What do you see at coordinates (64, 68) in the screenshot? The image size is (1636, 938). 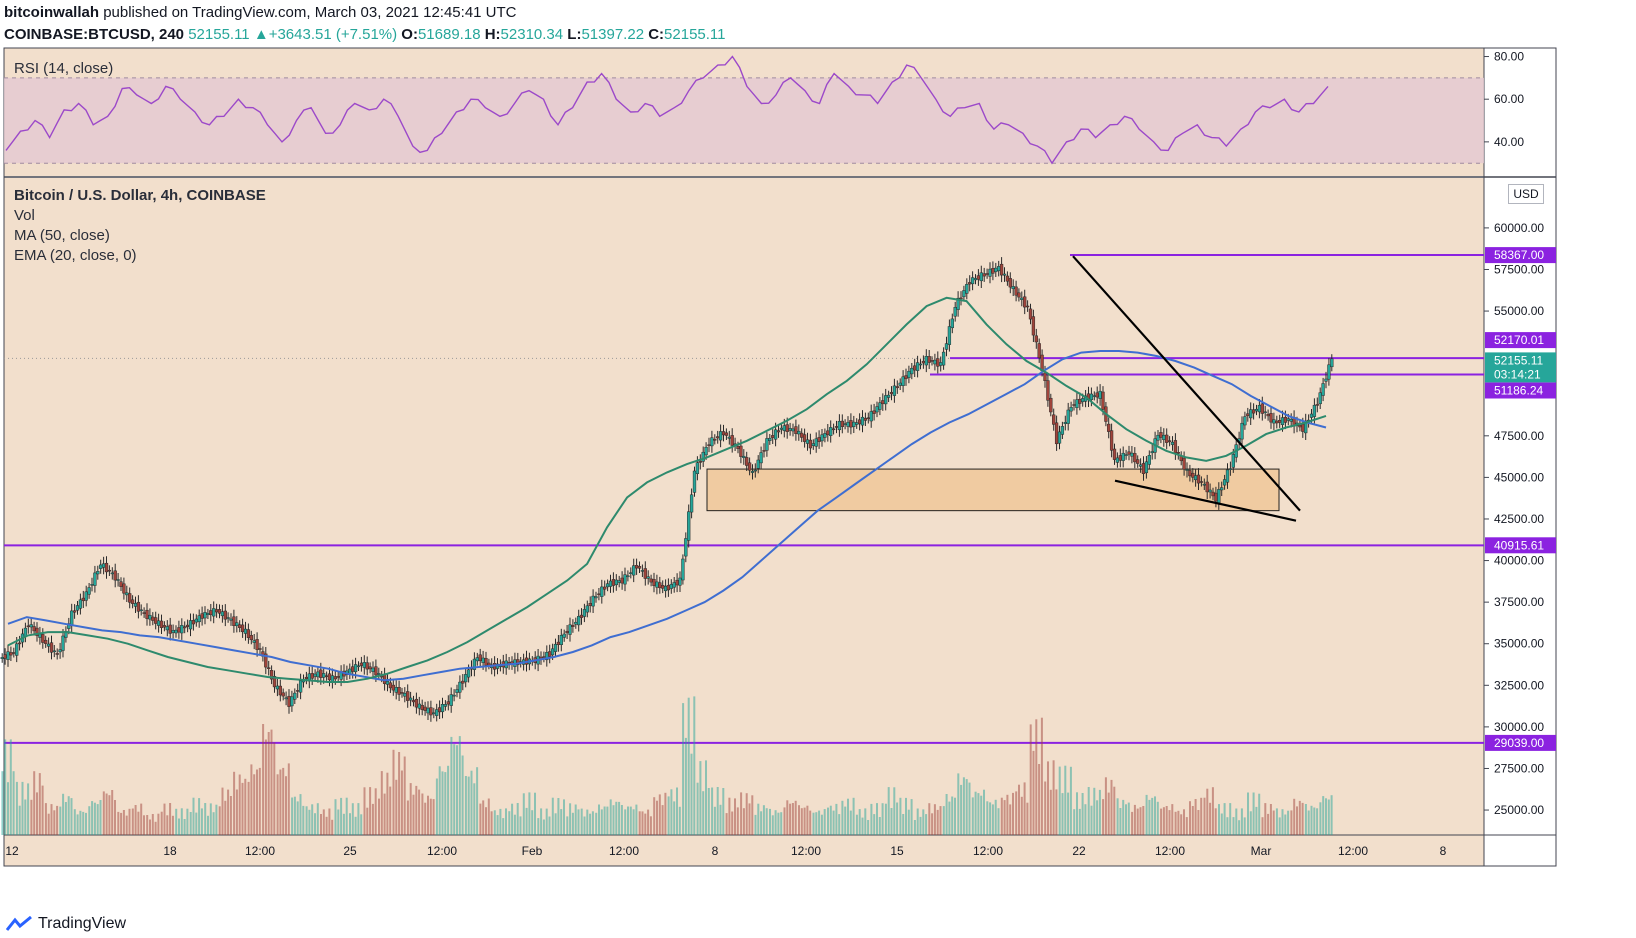 I see `rsi-legend: RSI (14, close)` at bounding box center [64, 68].